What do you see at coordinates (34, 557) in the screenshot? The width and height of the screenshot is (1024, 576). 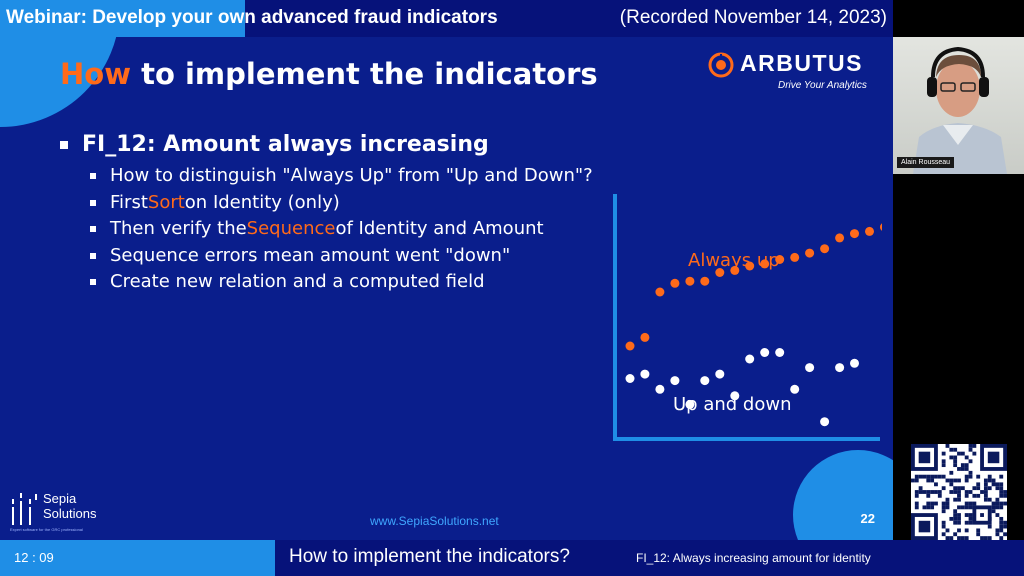 I see `timer-text: 12 : 09` at bounding box center [34, 557].